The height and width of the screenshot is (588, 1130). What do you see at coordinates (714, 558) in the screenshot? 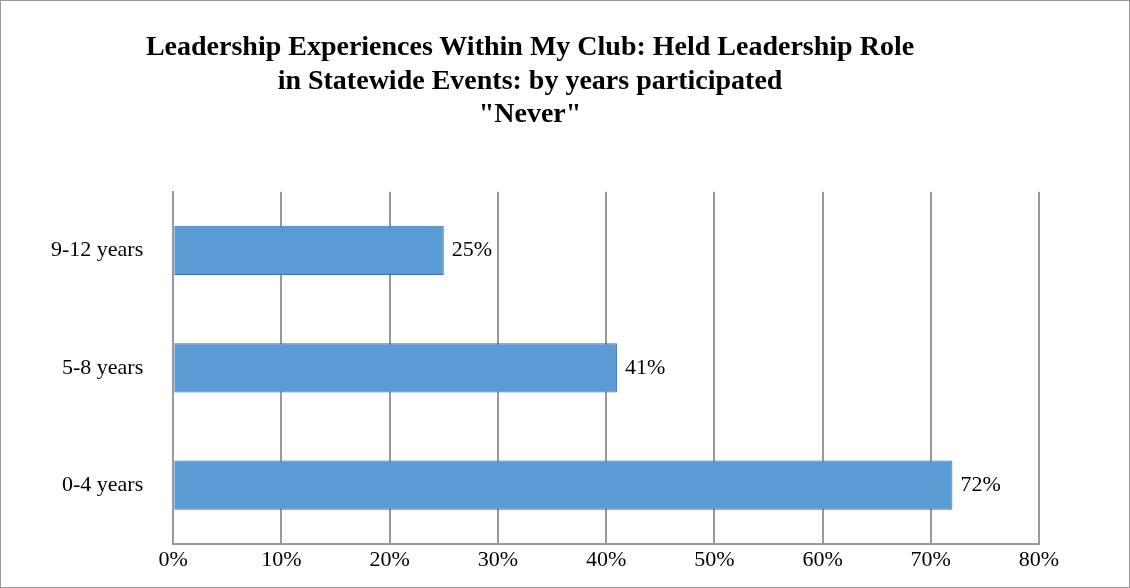
I see `x-tick-label: 50%` at bounding box center [714, 558].